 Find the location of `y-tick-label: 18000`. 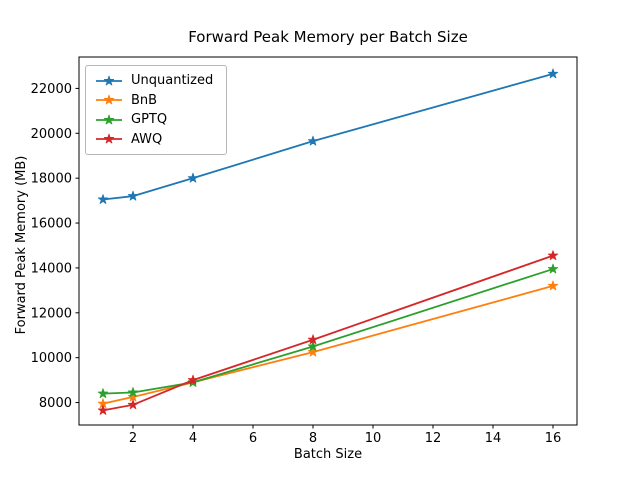

y-tick-label: 18000 is located at coordinates (51, 179).